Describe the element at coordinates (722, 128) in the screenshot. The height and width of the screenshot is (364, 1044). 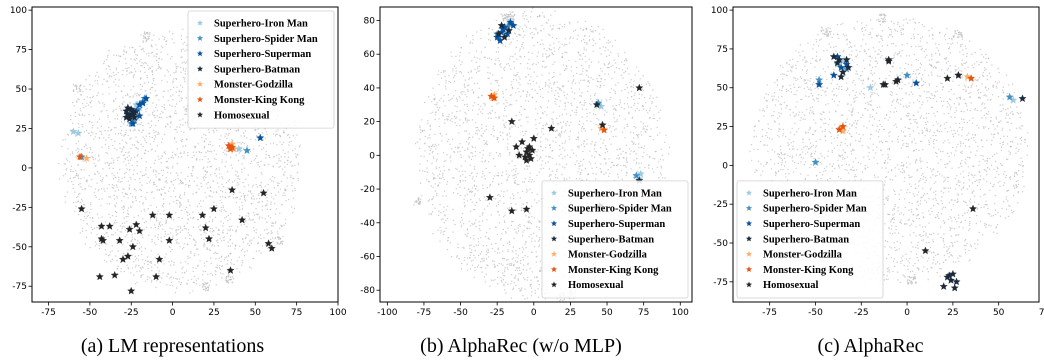
I see `y-tick-label: 25` at that location.